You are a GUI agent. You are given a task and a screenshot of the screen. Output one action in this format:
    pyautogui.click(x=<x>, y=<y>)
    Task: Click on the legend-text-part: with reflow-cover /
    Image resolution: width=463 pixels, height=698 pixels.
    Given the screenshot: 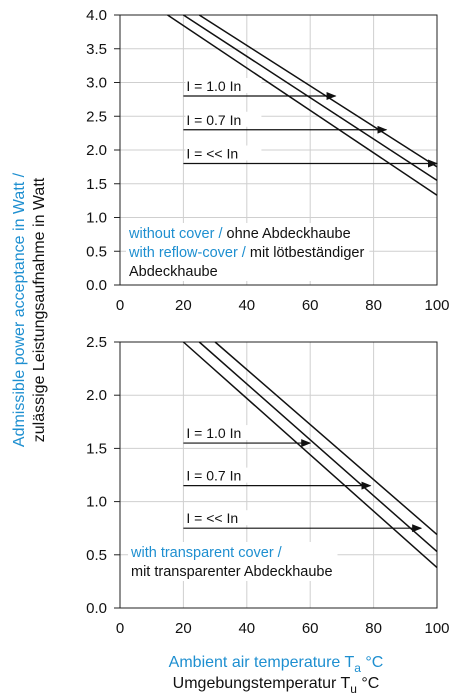 What is the action you would take?
    pyautogui.click(x=189, y=253)
    